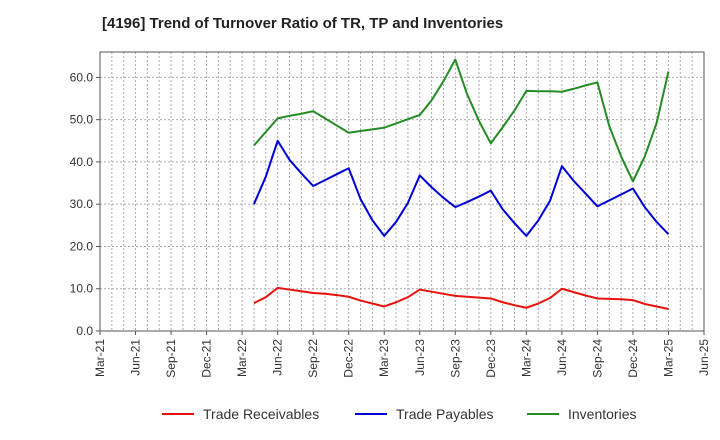 Image resolution: width=720 pixels, height=440 pixels. I want to click on y-tick-label: 30.0, so click(82, 204).